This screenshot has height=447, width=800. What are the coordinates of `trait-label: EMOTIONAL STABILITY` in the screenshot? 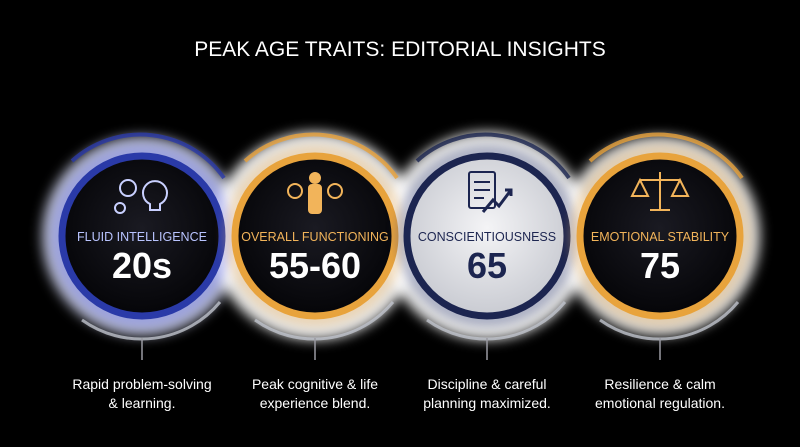 It's located at (660, 237).